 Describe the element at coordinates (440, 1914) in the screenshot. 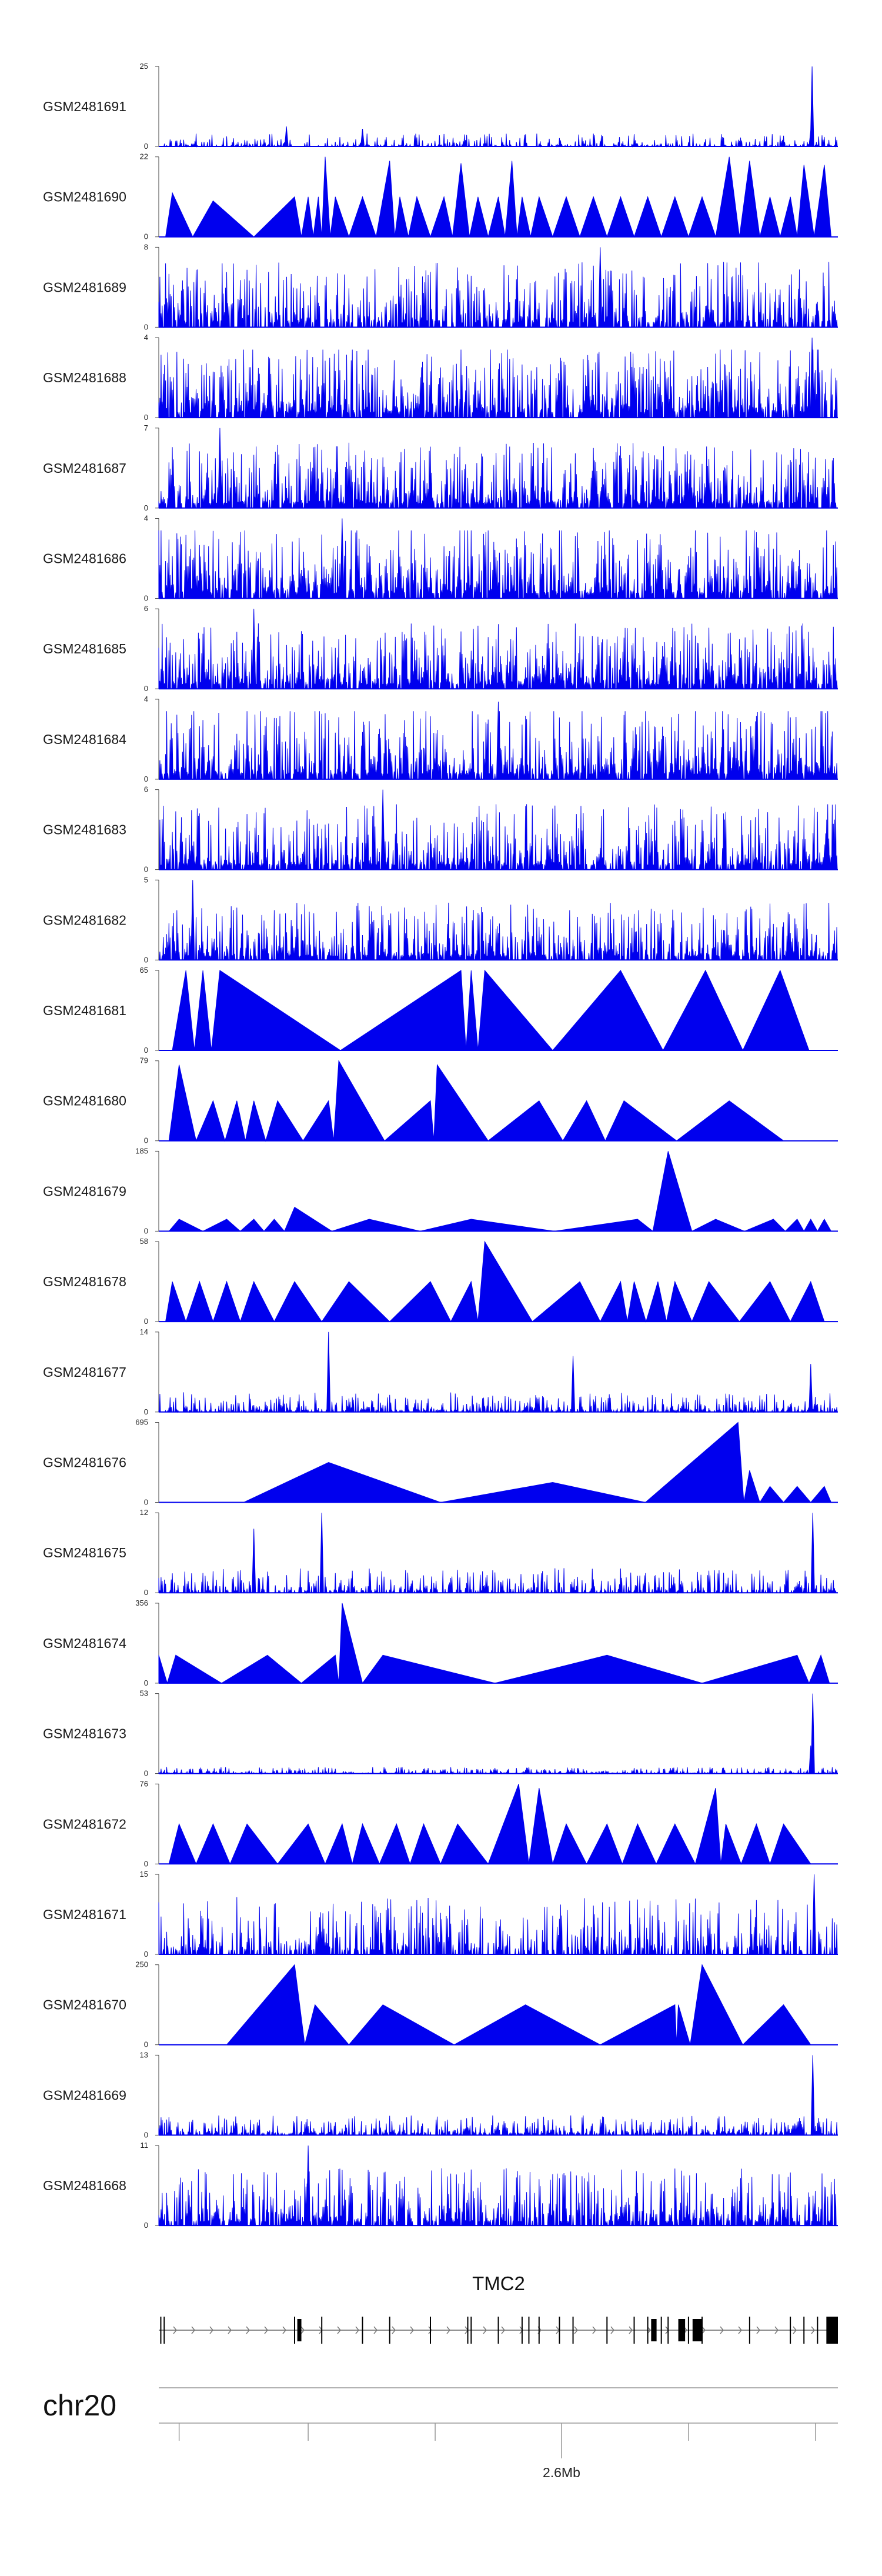

I see `track-GSM2481671: GSM2481671 15 0` at that location.